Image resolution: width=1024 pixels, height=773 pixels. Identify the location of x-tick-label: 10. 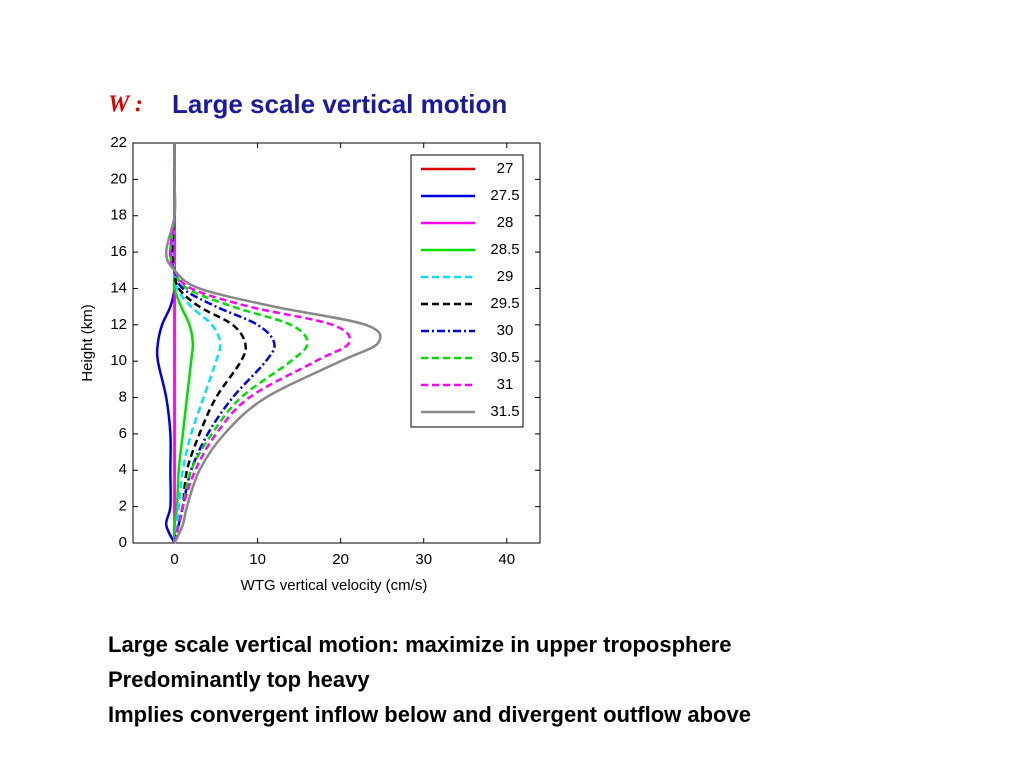
(257, 559).